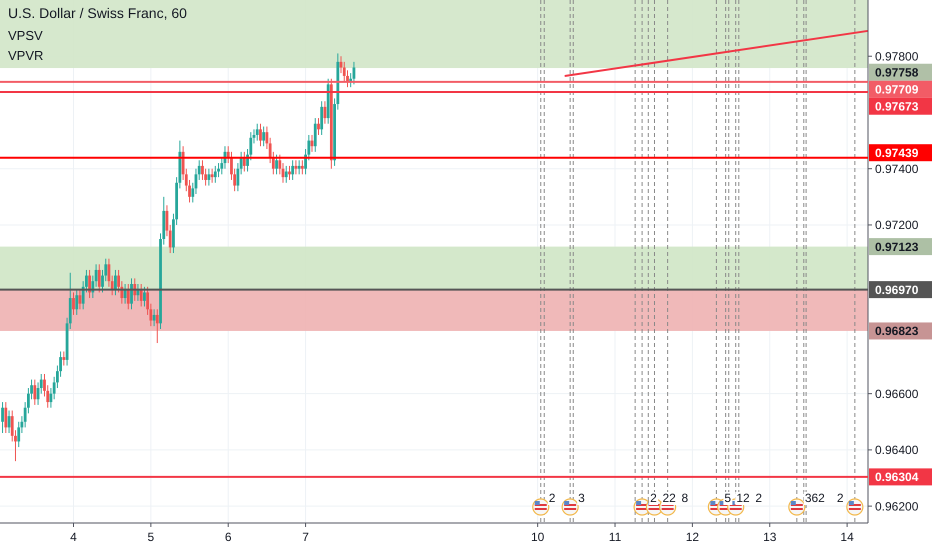 The height and width of the screenshot is (550, 932). I want to click on annotation: 22, so click(669, 498).